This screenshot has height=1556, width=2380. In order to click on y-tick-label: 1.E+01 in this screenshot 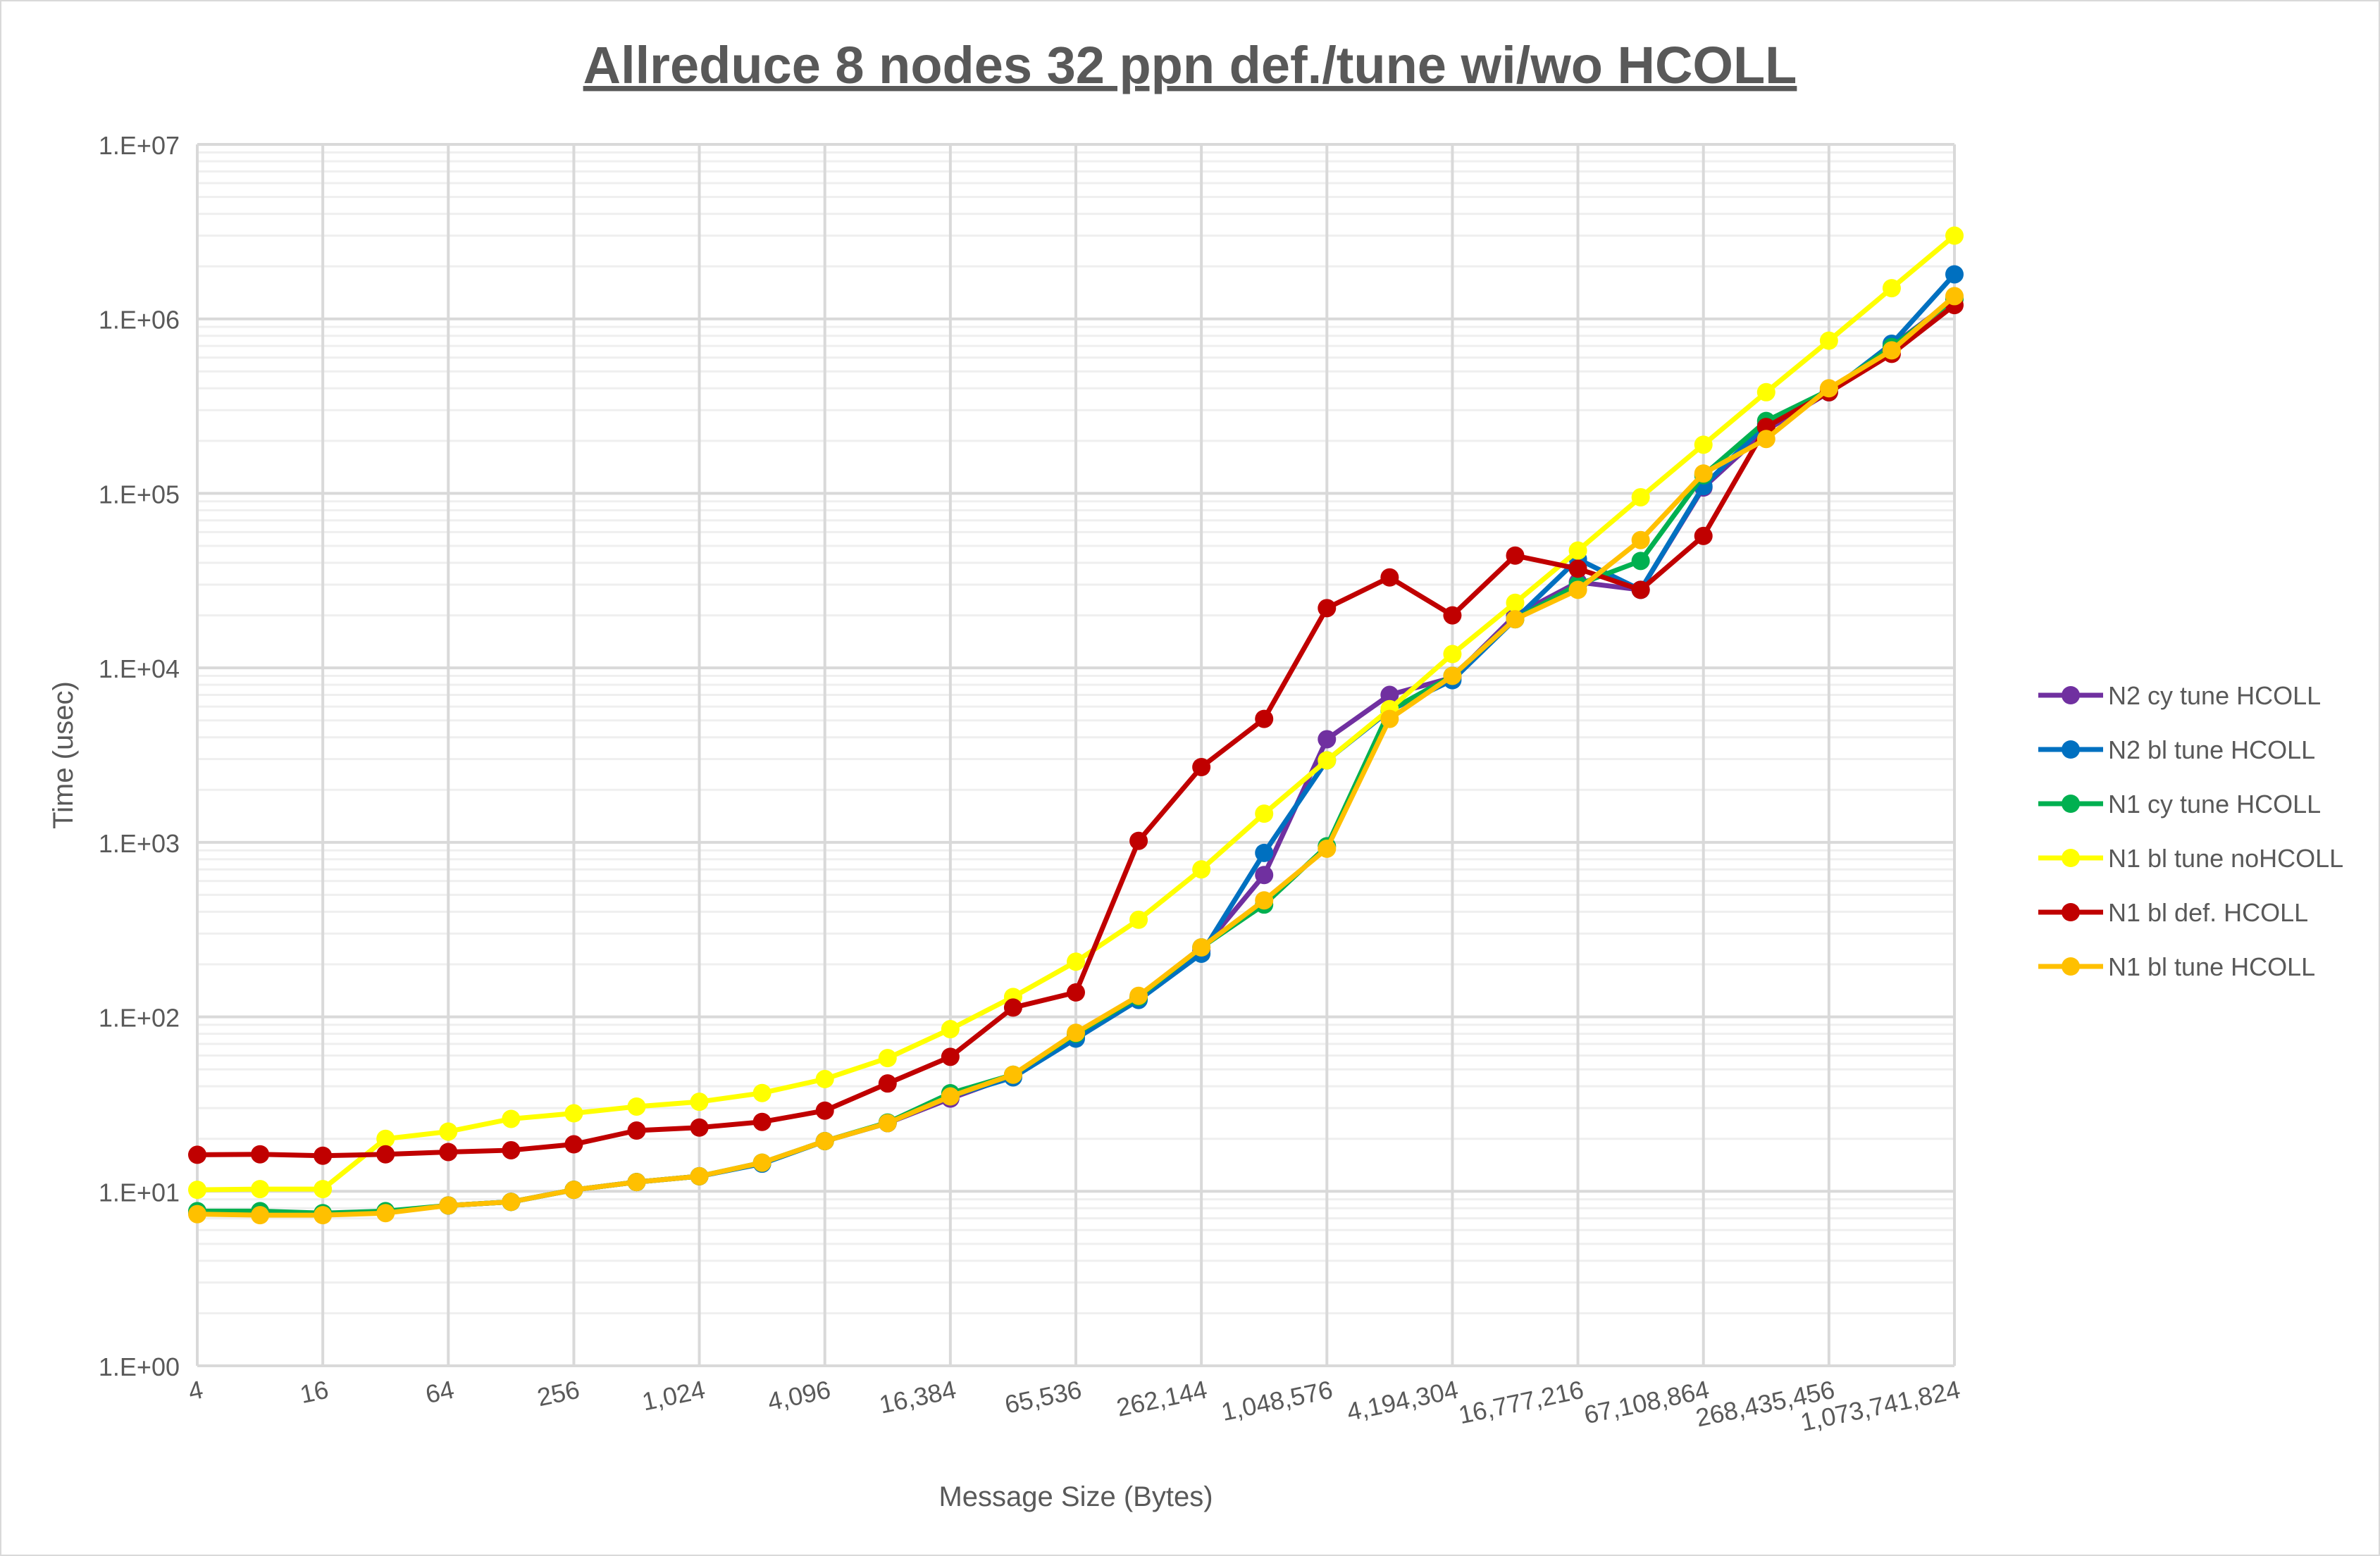, I will do `click(139, 1192)`.